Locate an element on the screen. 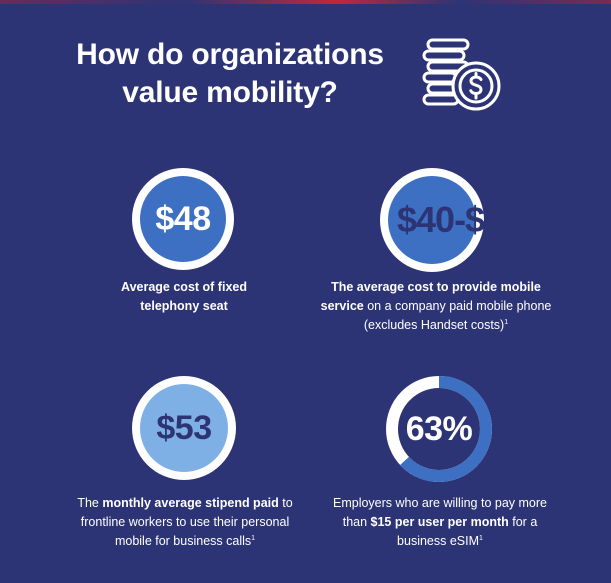  stat-circle-53-fill is located at coordinates (184, 428).